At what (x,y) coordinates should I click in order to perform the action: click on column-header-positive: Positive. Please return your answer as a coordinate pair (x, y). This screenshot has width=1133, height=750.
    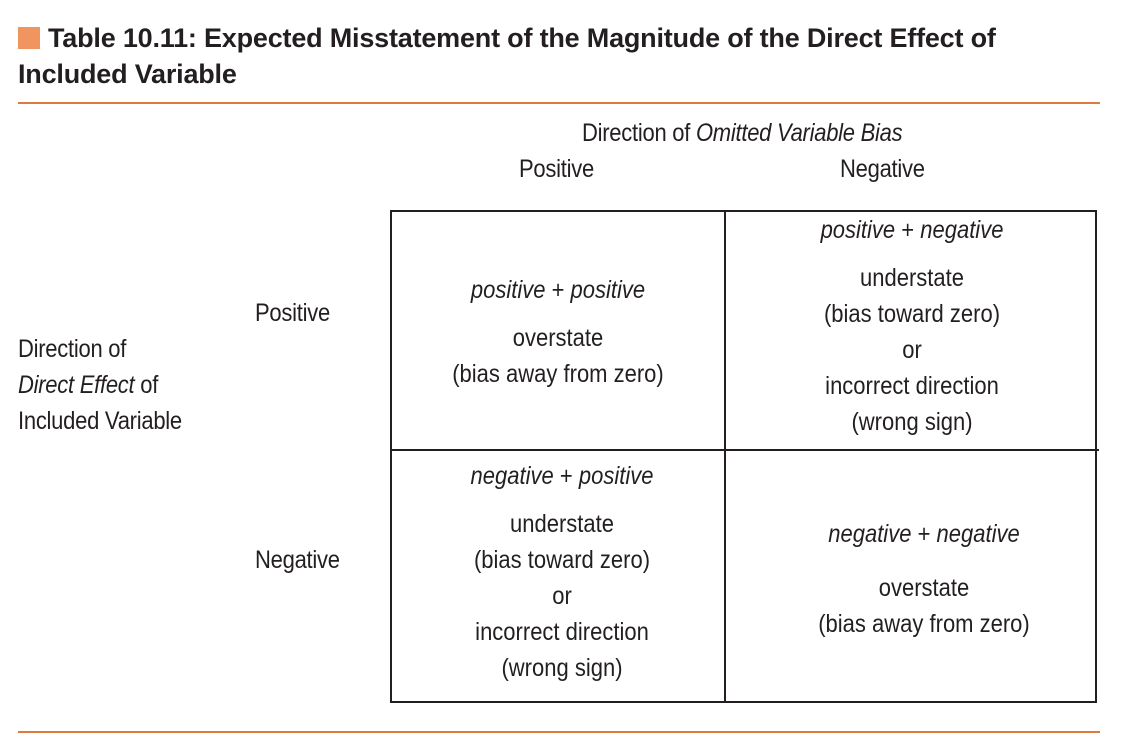
    Looking at the image, I should click on (556, 169).